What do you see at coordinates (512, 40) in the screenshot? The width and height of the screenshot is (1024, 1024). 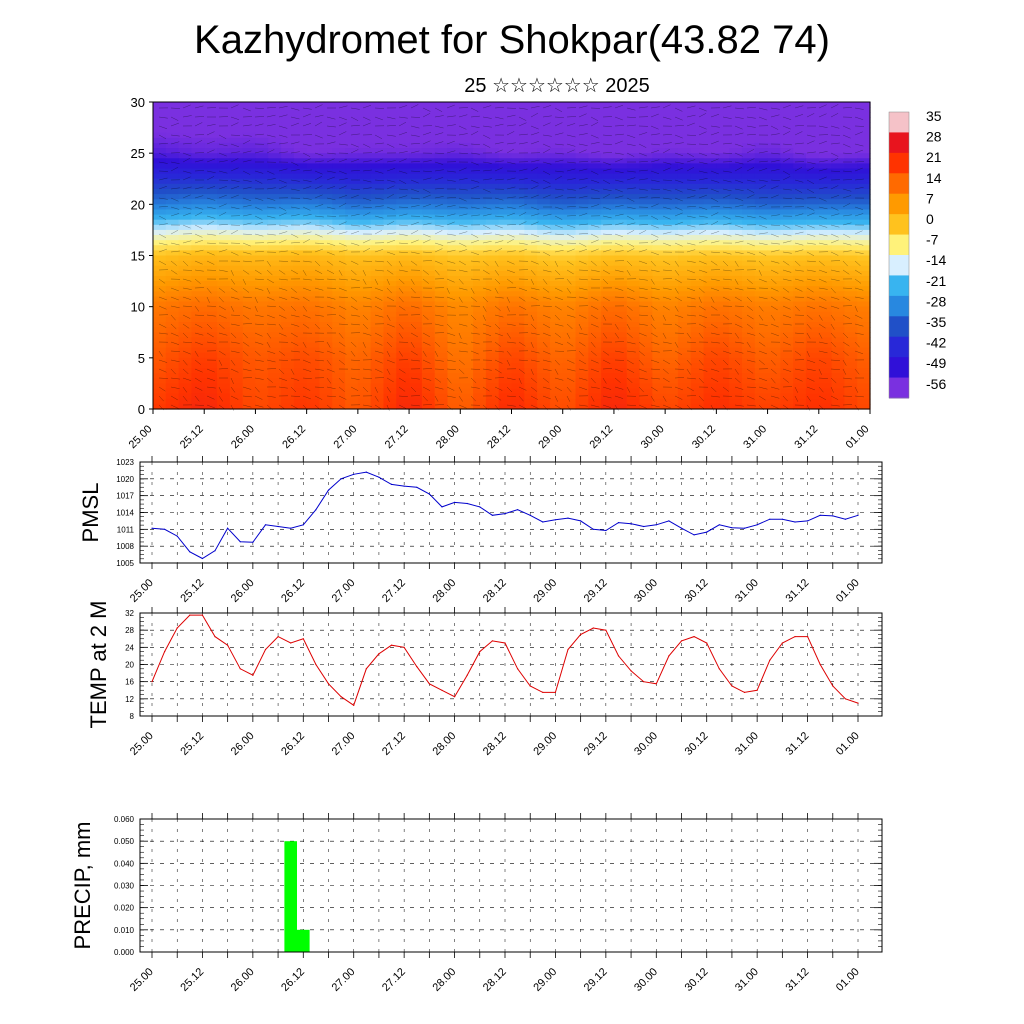 I see `page-title: Kazhydromet for Shokpar(43.82 74)` at bounding box center [512, 40].